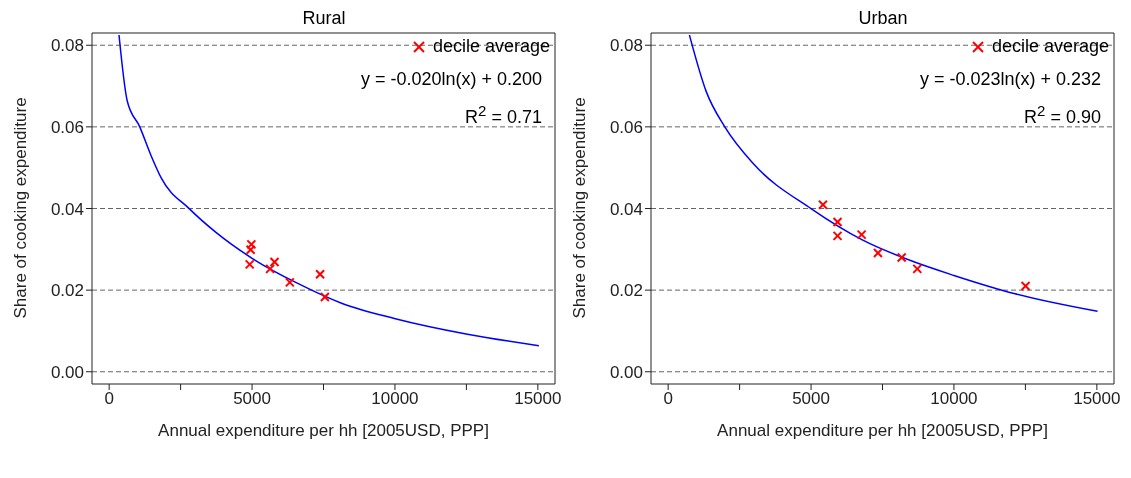 This screenshot has width=1131, height=478. What do you see at coordinates (324, 18) in the screenshot?
I see `chart-title: Rural` at bounding box center [324, 18].